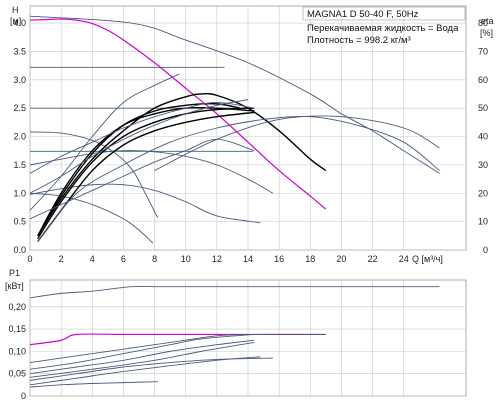 This screenshot has width=500, height=400. I want to click on x-tick-label: 0, so click(29, 259).